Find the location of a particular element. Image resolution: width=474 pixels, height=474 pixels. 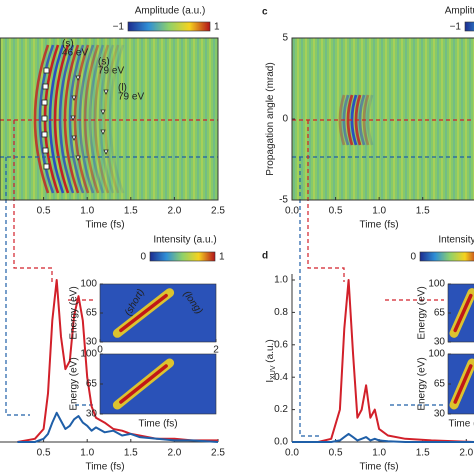

y-tick-label: -5 is located at coordinates (283, 200).